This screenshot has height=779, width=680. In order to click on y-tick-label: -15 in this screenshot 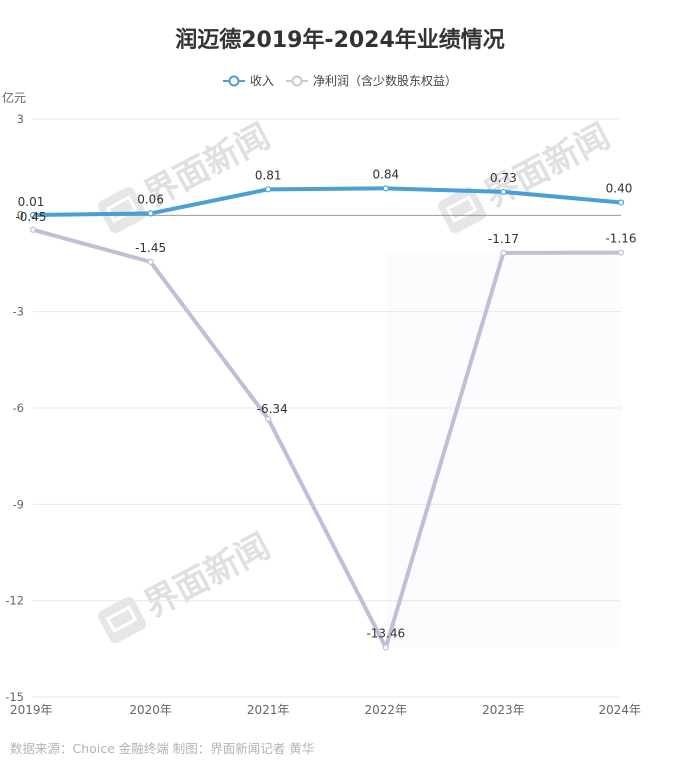, I will do `click(14, 697)`.